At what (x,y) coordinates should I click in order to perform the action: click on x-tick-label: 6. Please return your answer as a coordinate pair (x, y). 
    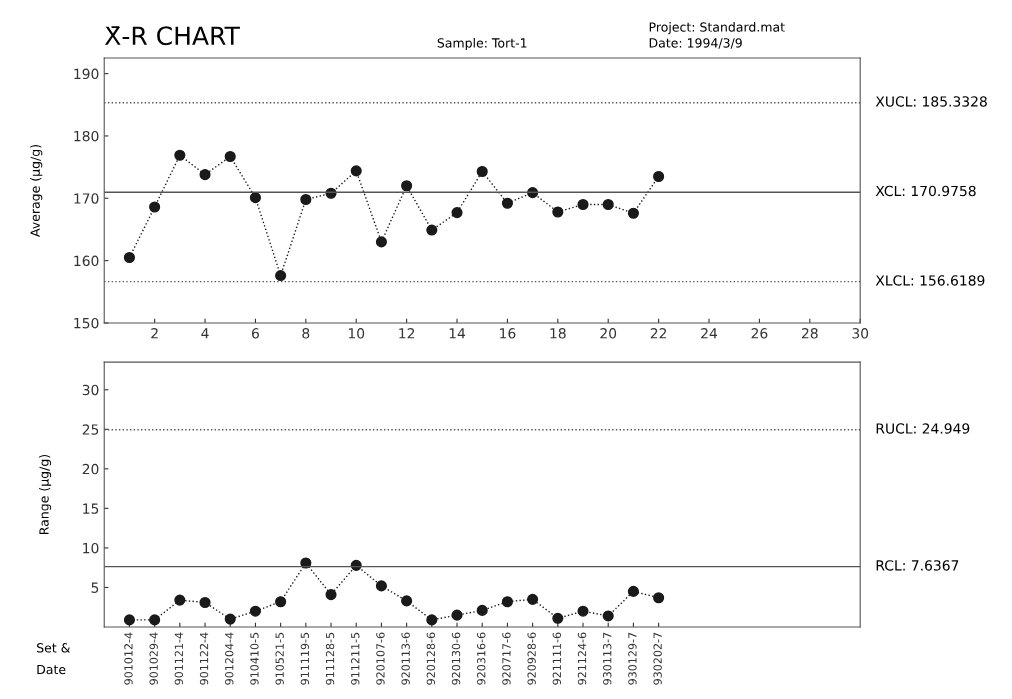
    Looking at the image, I should click on (255, 333).